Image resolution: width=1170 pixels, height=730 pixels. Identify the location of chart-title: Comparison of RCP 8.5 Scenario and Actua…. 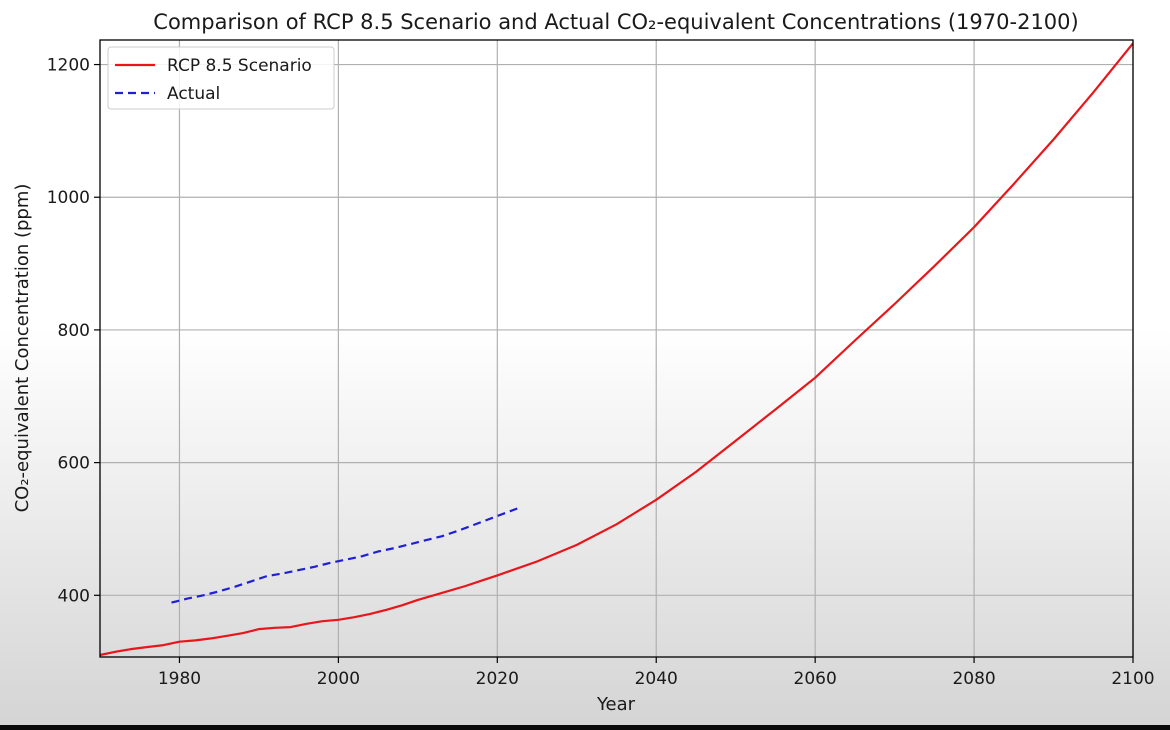
(615, 22).